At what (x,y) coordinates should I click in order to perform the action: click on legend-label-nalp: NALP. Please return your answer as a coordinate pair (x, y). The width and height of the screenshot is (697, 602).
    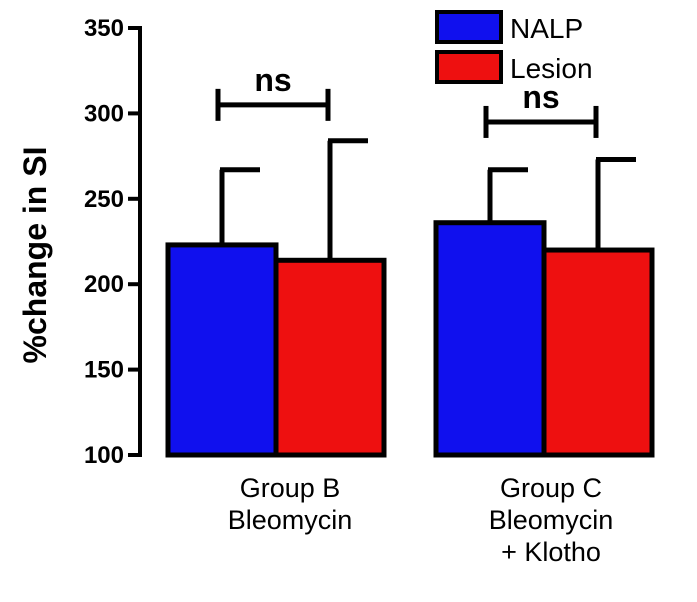
    Looking at the image, I should click on (546, 28).